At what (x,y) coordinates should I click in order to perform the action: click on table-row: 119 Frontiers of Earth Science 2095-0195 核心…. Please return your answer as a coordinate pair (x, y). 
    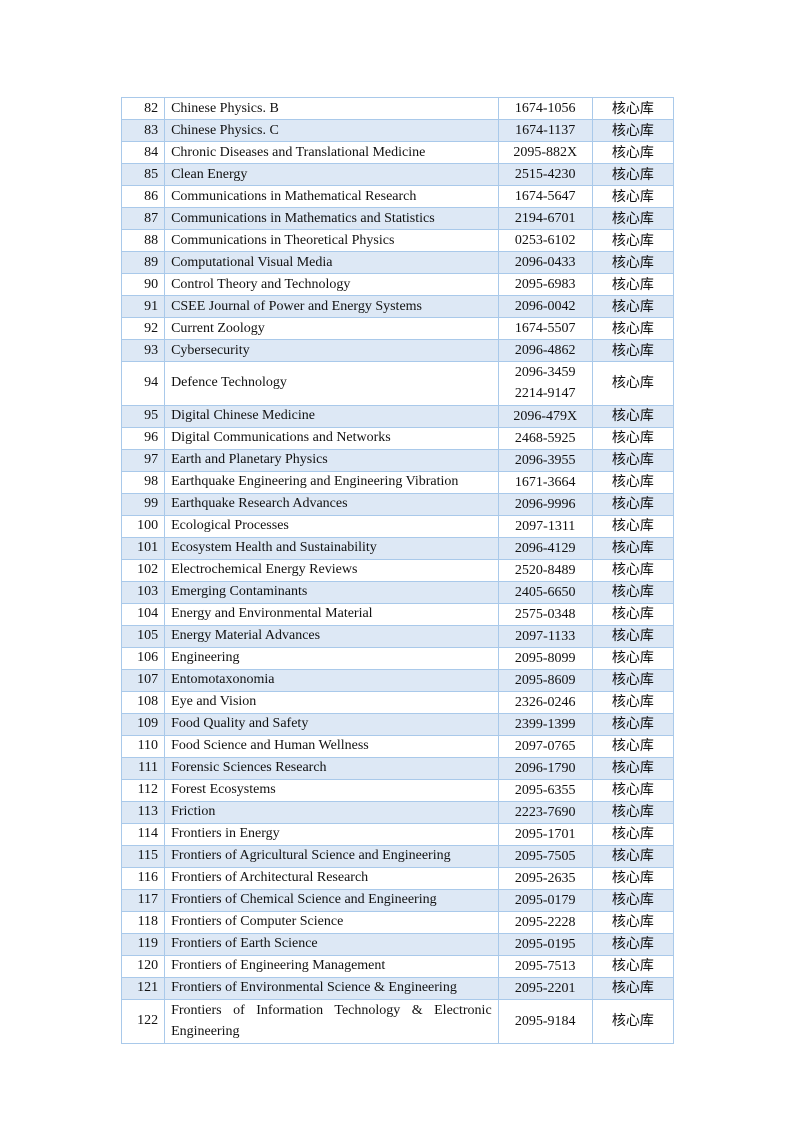
    Looking at the image, I should click on (397, 944).